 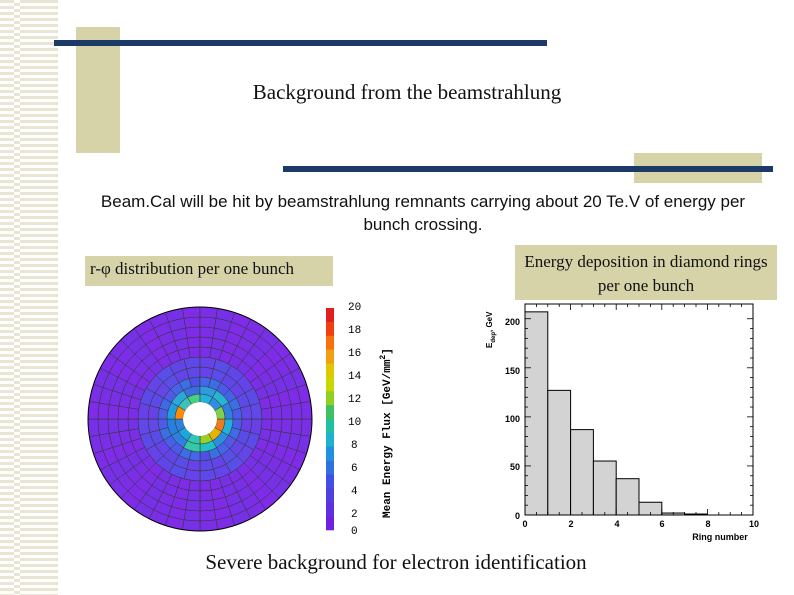 I want to click on histogram-x-tick: 2, so click(x=570, y=524).